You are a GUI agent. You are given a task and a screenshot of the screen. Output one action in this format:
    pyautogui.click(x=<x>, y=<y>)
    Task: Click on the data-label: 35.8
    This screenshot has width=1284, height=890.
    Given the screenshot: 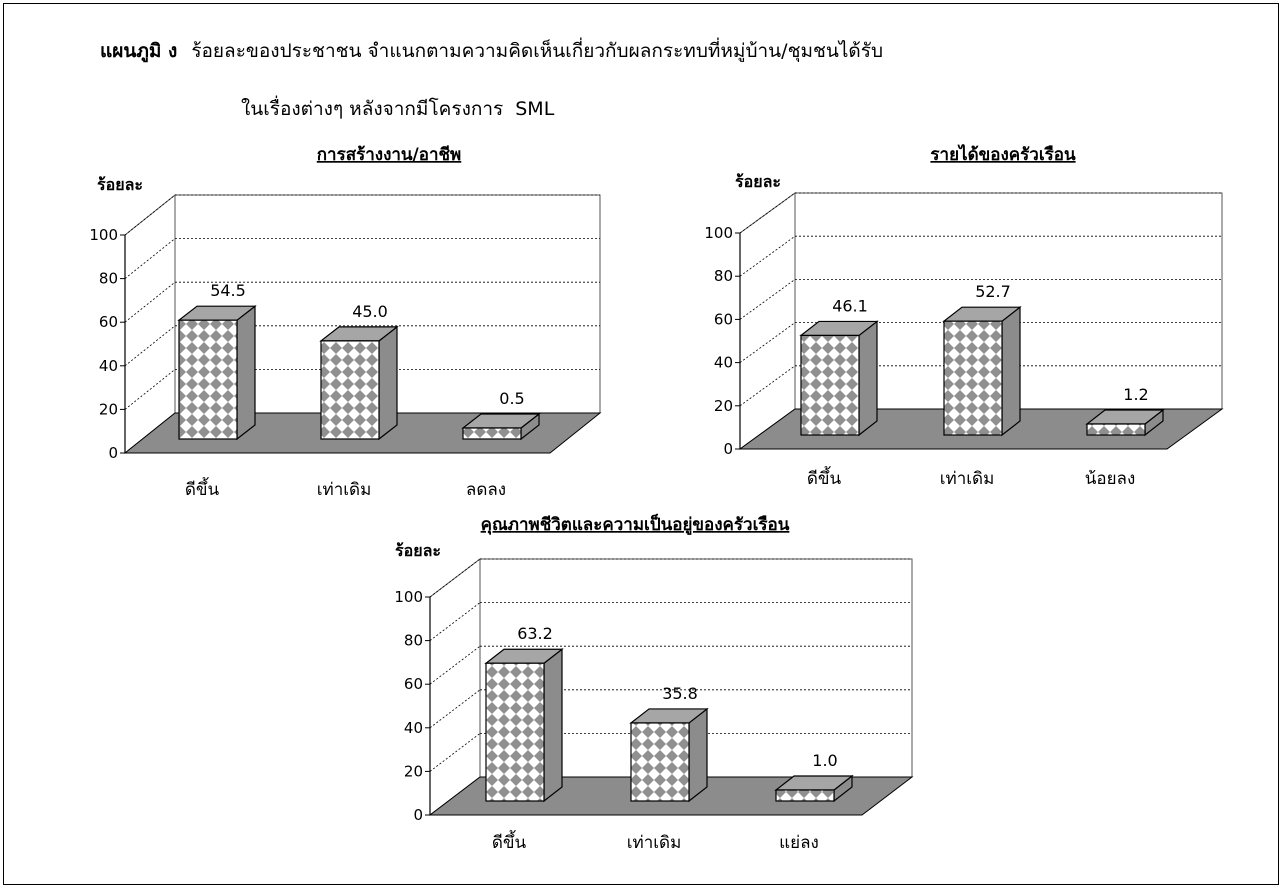 What is the action you would take?
    pyautogui.click(x=680, y=693)
    